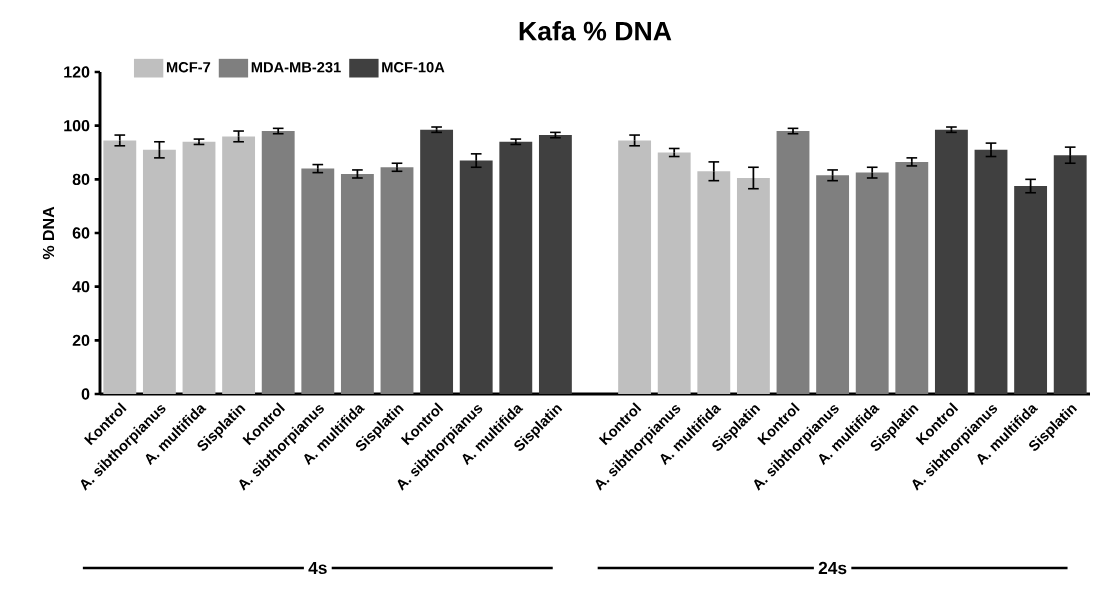 This screenshot has height=608, width=1100. What do you see at coordinates (81, 233) in the screenshot?
I see `y-tick-label: 60` at bounding box center [81, 233].